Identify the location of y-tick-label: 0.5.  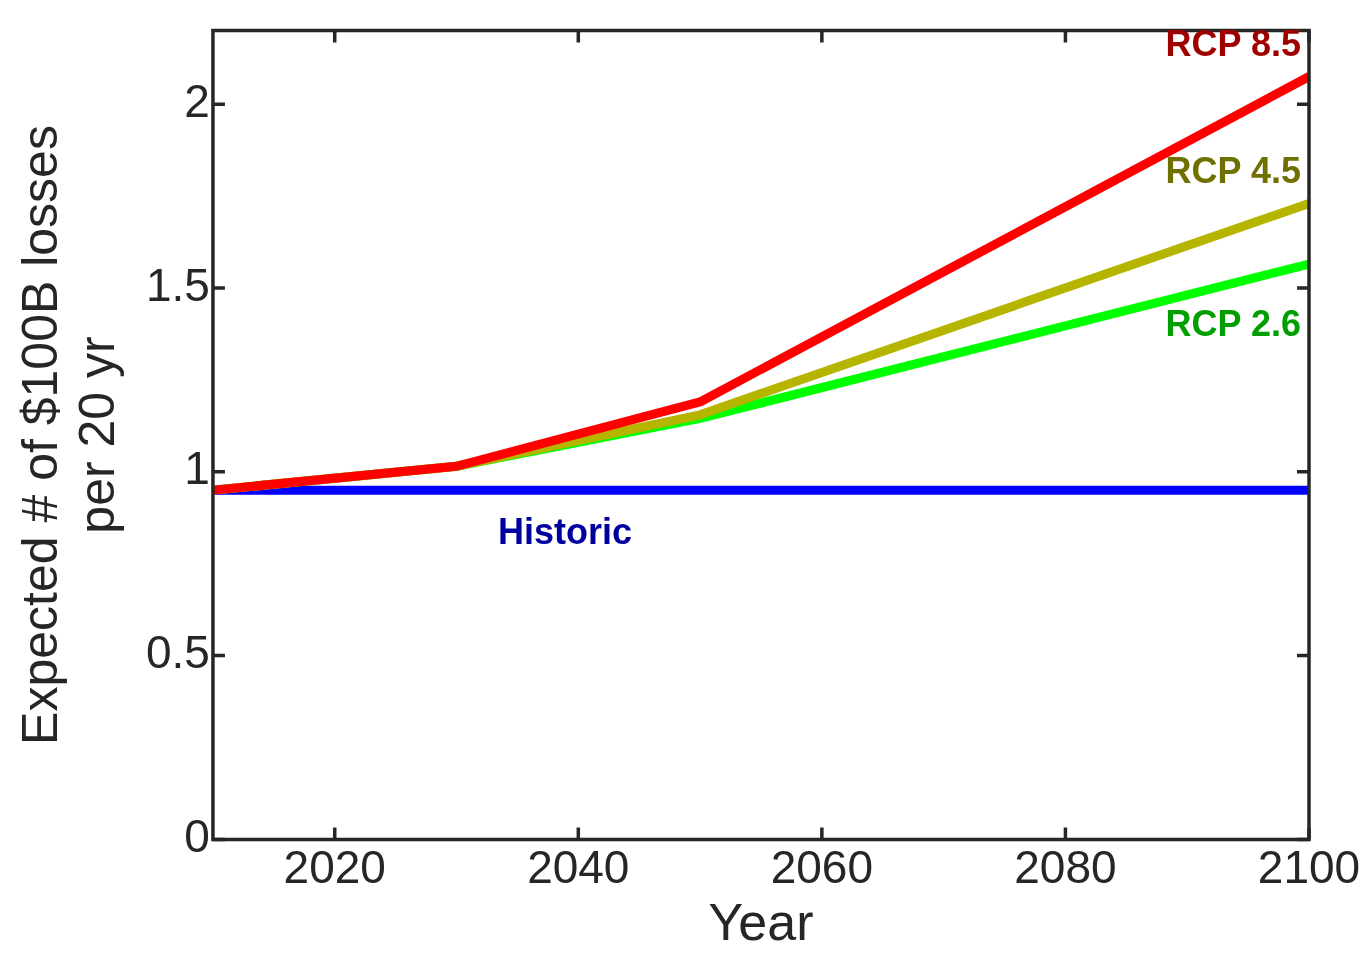
(177, 652).